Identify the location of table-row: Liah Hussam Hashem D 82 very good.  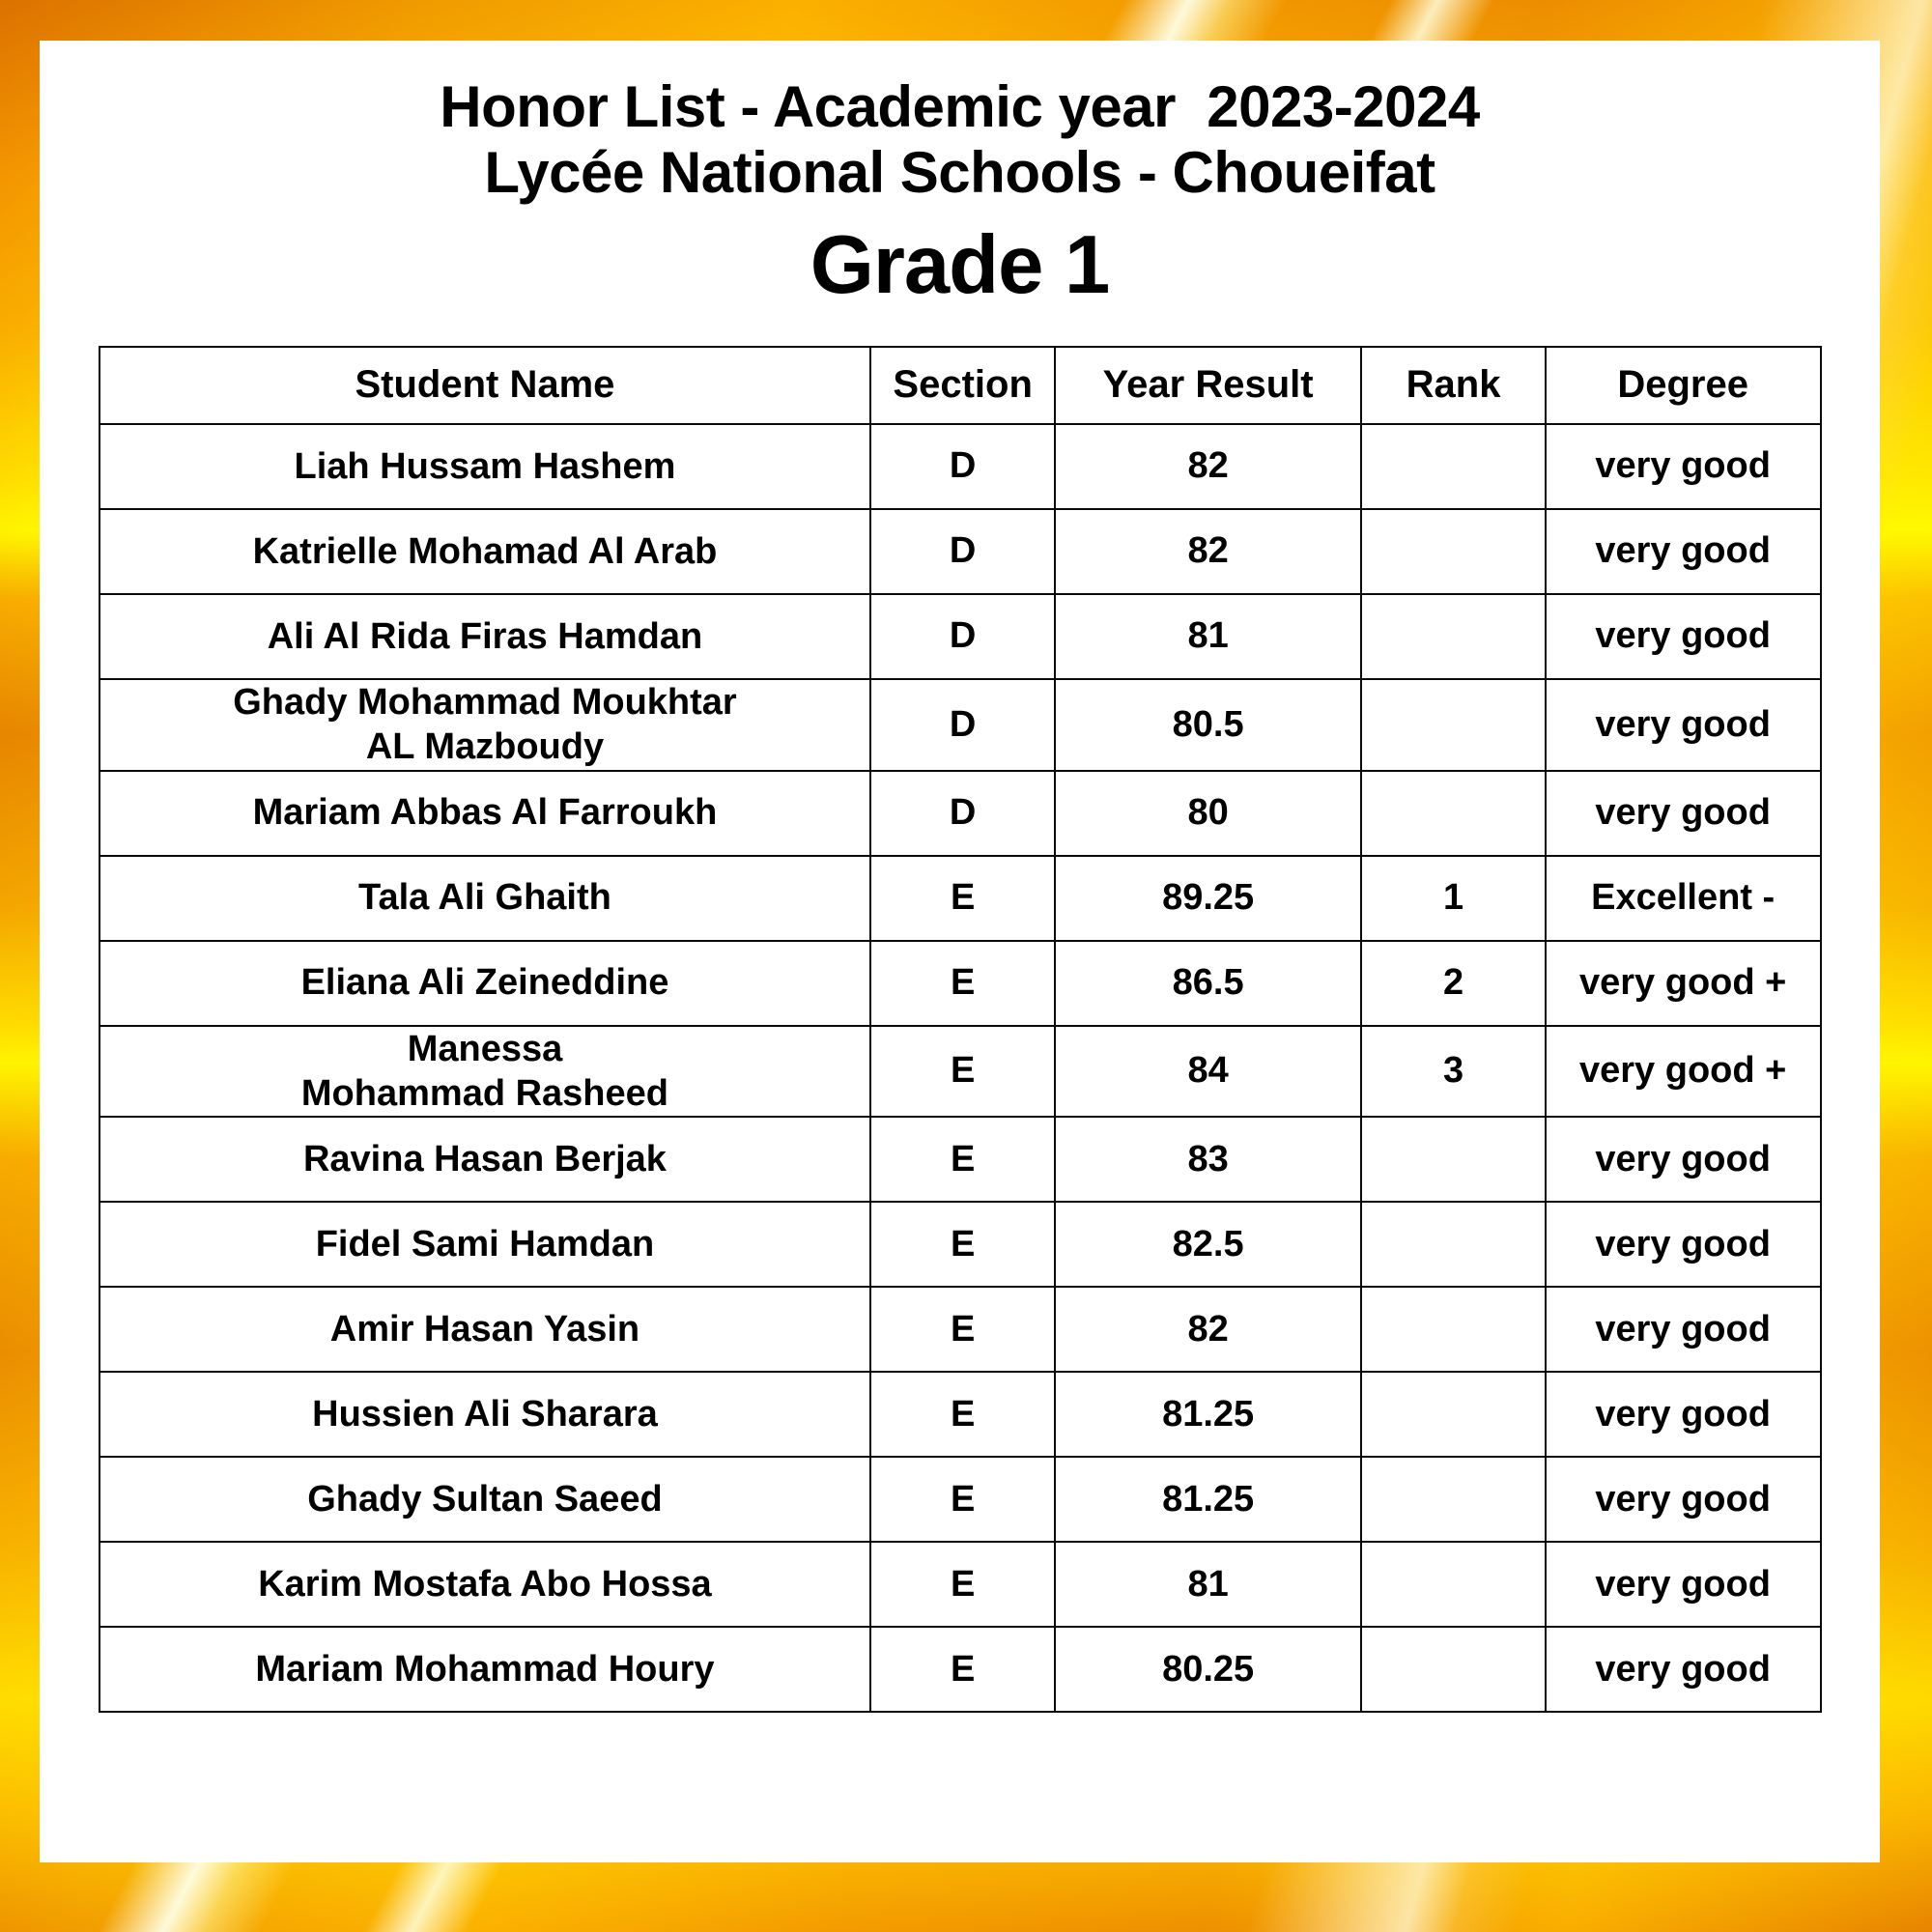
(960, 466).